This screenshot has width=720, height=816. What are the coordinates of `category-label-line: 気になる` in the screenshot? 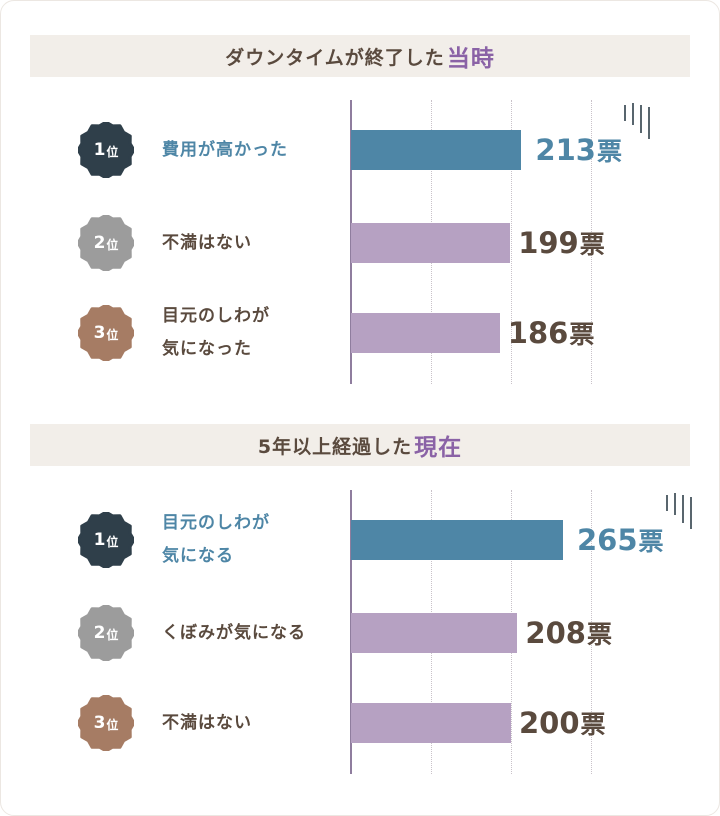 It's located at (198, 556).